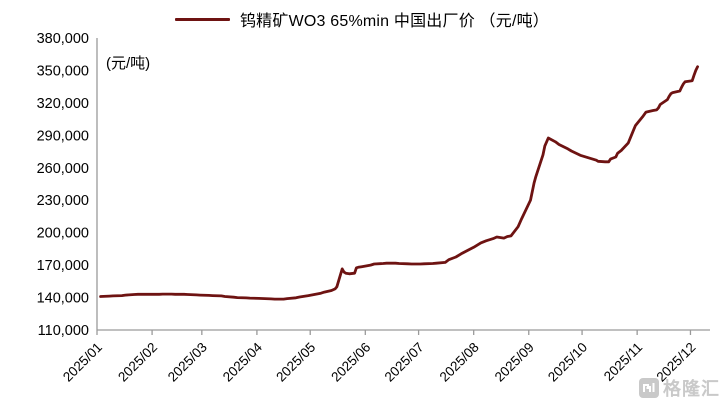 The height and width of the screenshot is (405, 724). I want to click on watermark-text: 格隆汇, so click(691, 389).